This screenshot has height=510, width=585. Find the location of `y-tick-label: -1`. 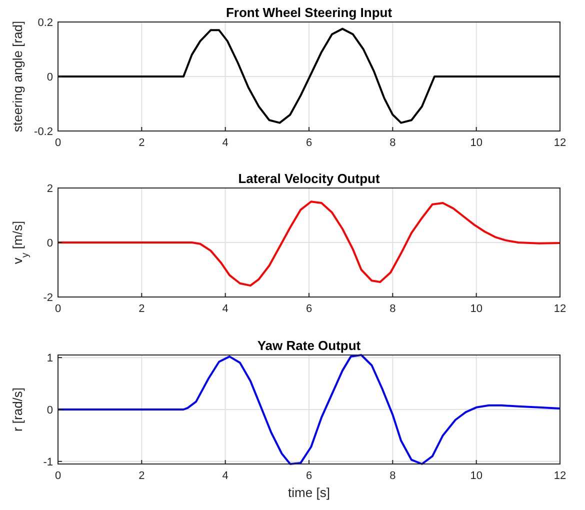

y-tick-label: -1 is located at coordinates (48, 462).